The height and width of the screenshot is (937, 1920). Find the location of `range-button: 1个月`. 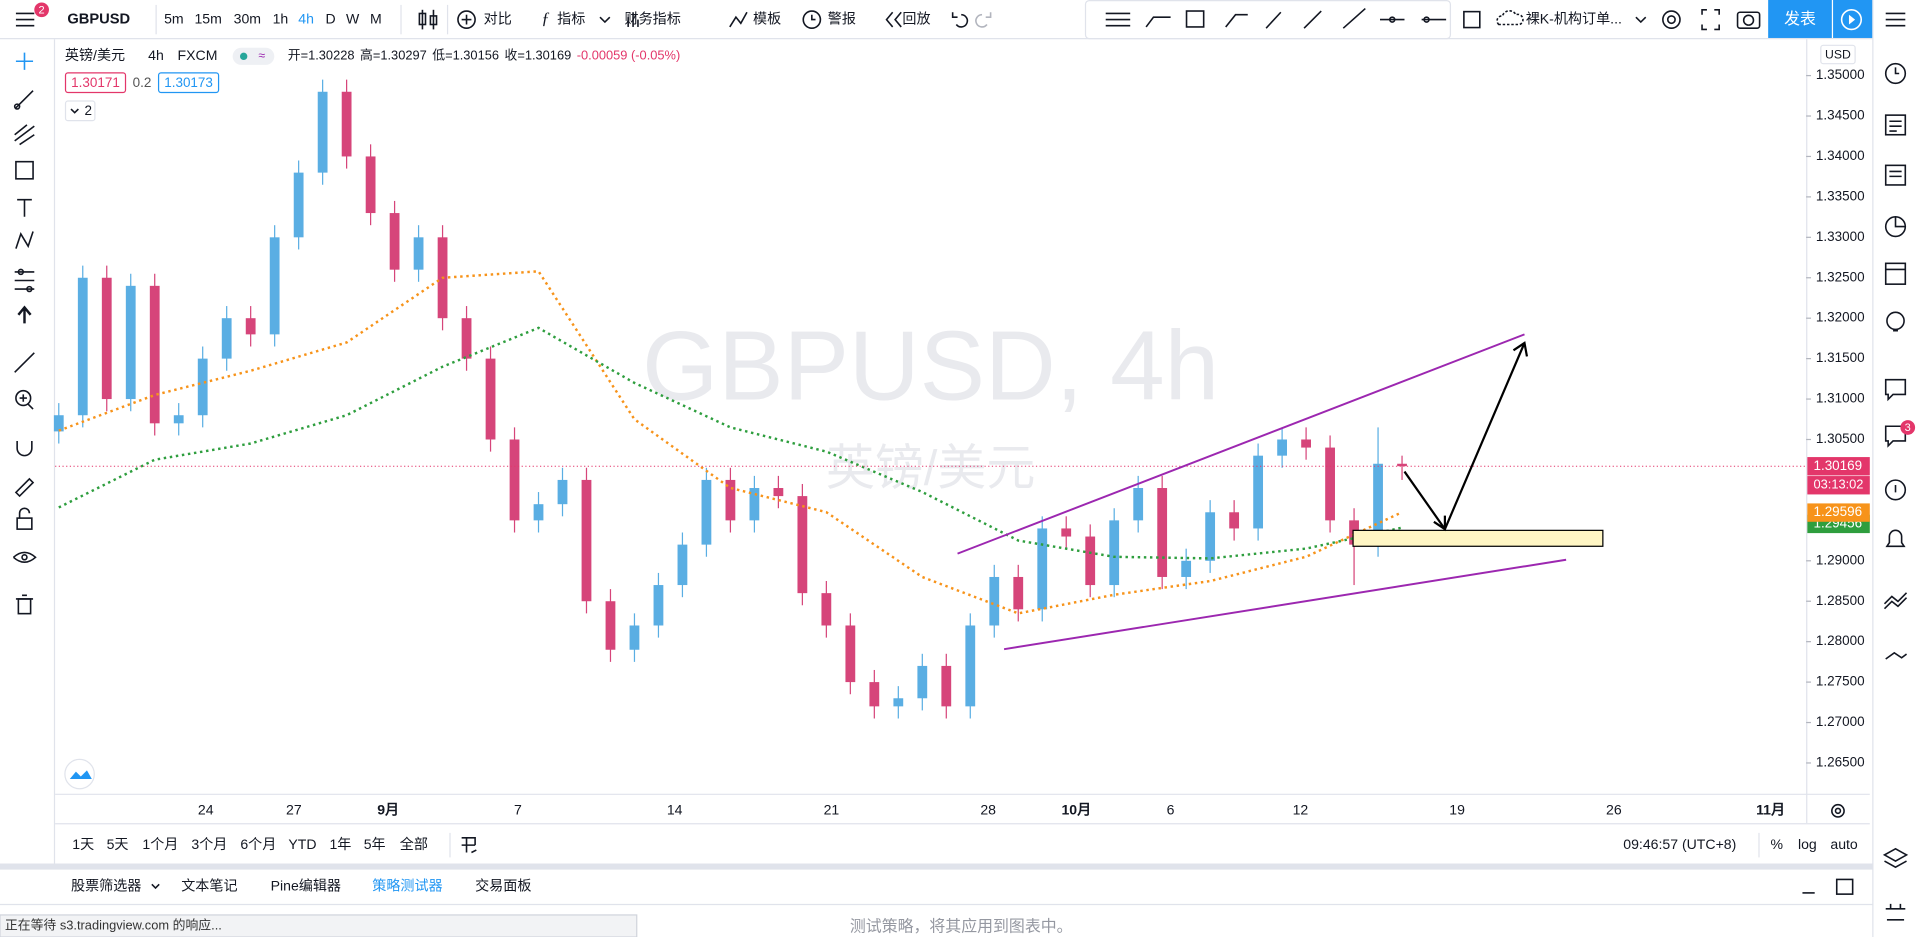

range-button: 1个月 is located at coordinates (160, 844).